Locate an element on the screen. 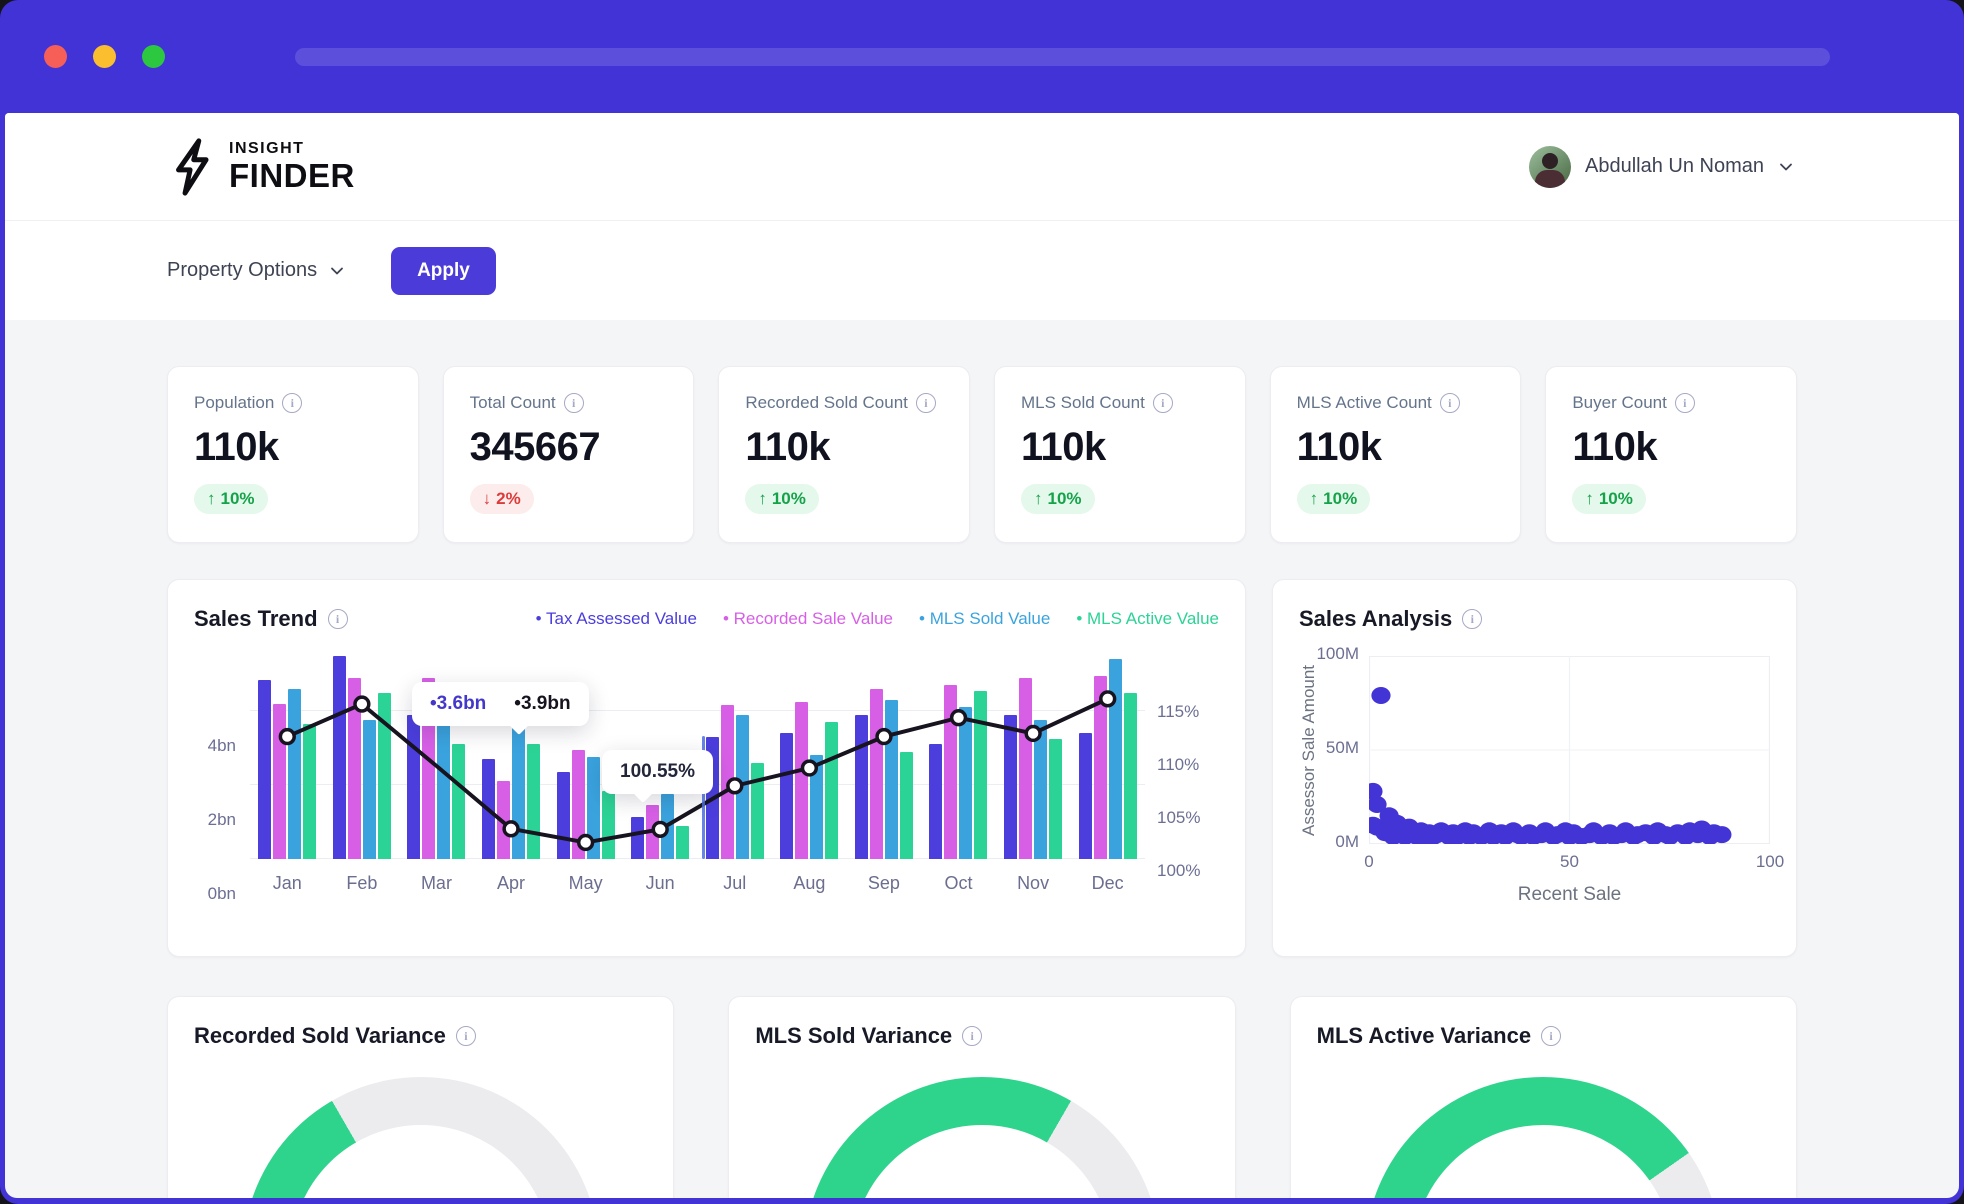 The height and width of the screenshot is (1204, 1964). stat-delta-badge: ↑ 10% is located at coordinates (1609, 499).